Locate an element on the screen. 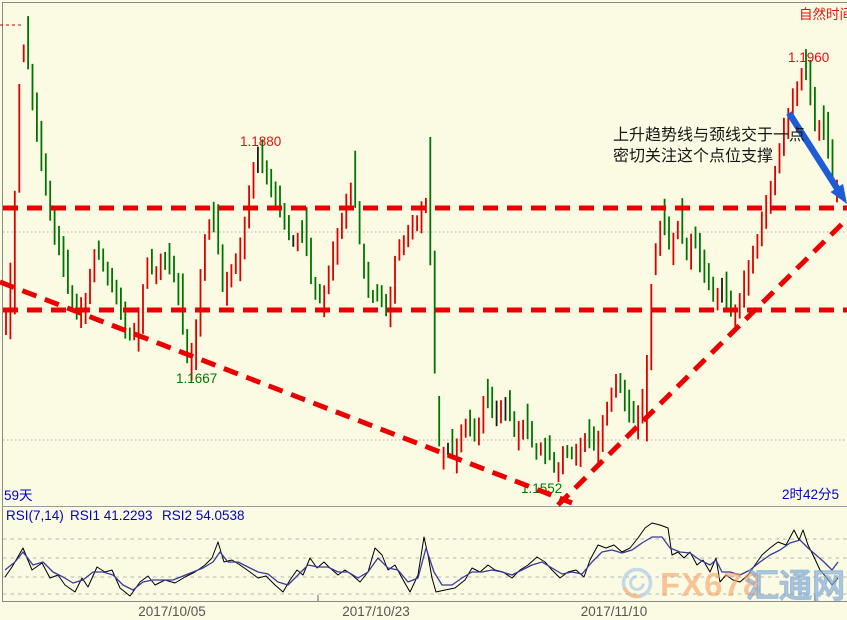 The height and width of the screenshot is (620, 847). rsi1-line is located at coordinates (421, 559).